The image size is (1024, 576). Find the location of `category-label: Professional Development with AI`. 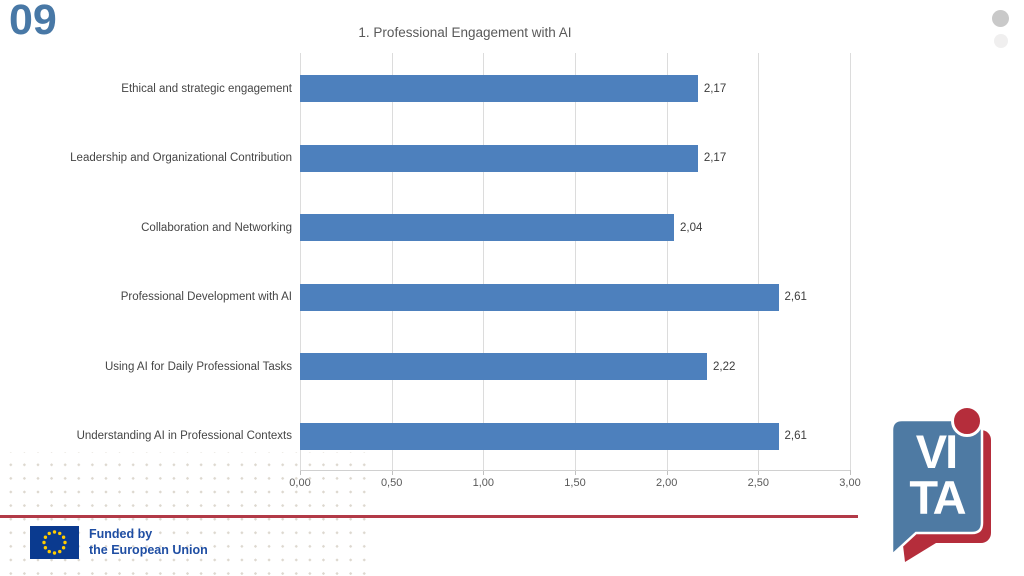

category-label: Professional Development with AI is located at coordinates (206, 297).